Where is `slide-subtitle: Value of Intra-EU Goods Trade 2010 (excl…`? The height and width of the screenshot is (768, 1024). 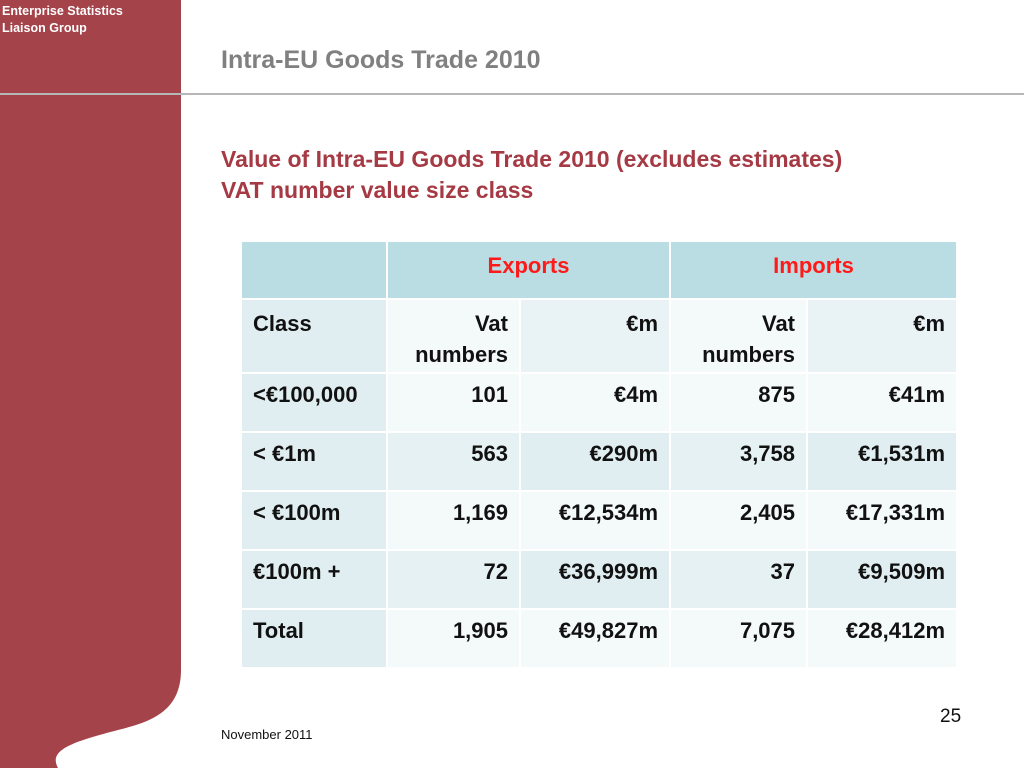 slide-subtitle: Value of Intra-EU Goods Trade 2010 (excl… is located at coordinates (531, 175).